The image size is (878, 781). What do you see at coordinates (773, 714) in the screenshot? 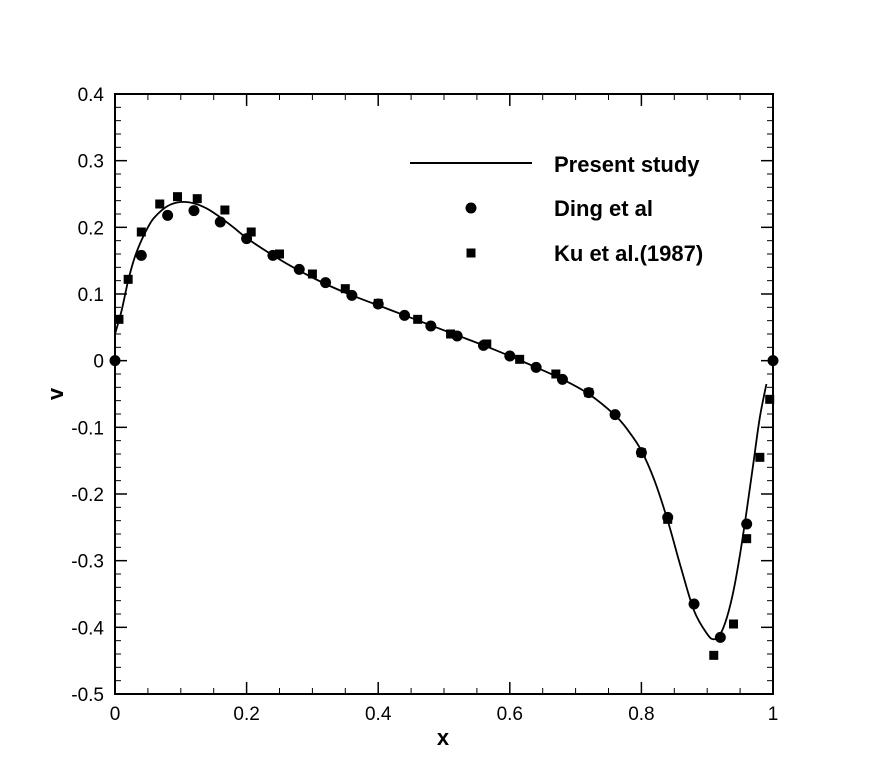
I see `x-tick-label: 1` at bounding box center [773, 714].